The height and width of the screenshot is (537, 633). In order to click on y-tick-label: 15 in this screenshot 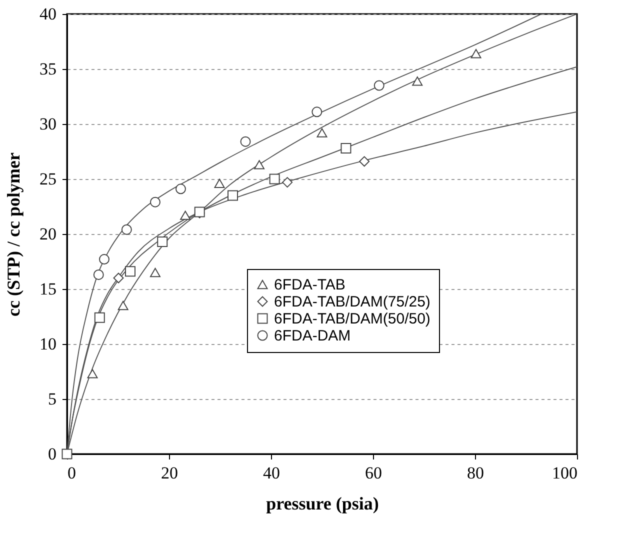, I will do `click(48, 289)`.